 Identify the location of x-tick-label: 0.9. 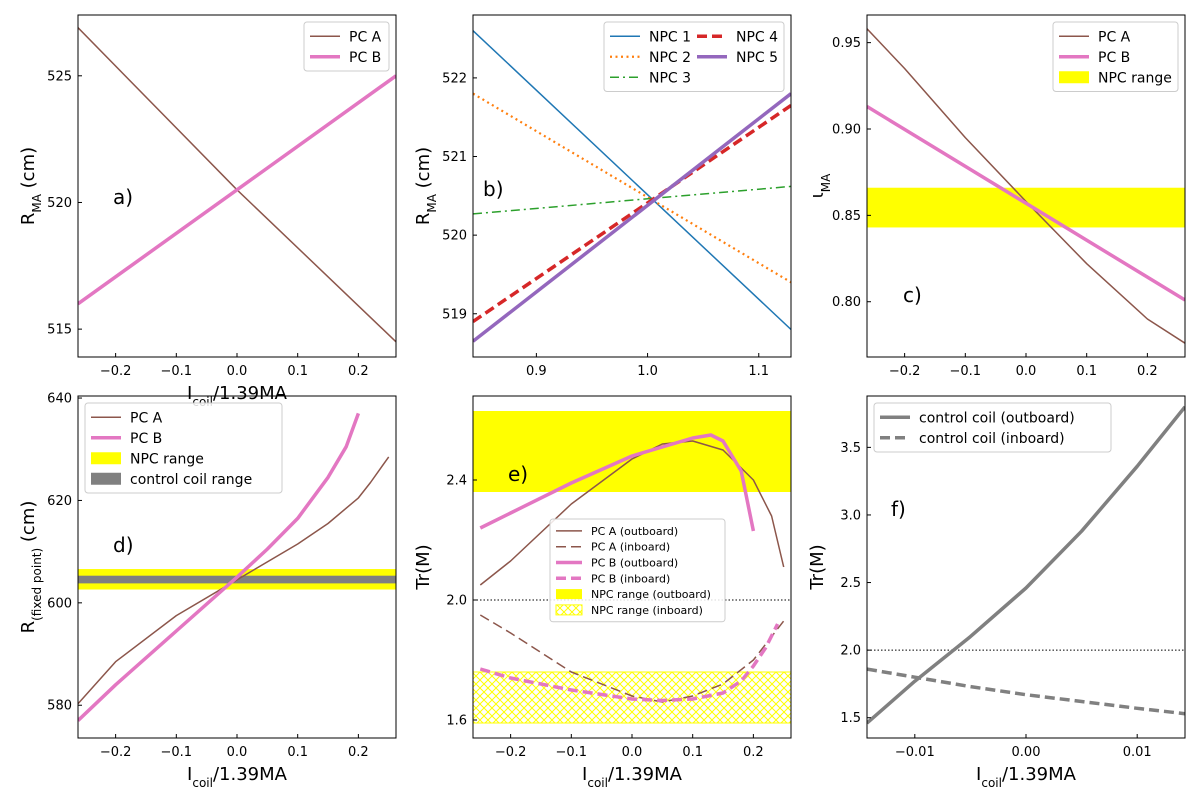
(536, 371).